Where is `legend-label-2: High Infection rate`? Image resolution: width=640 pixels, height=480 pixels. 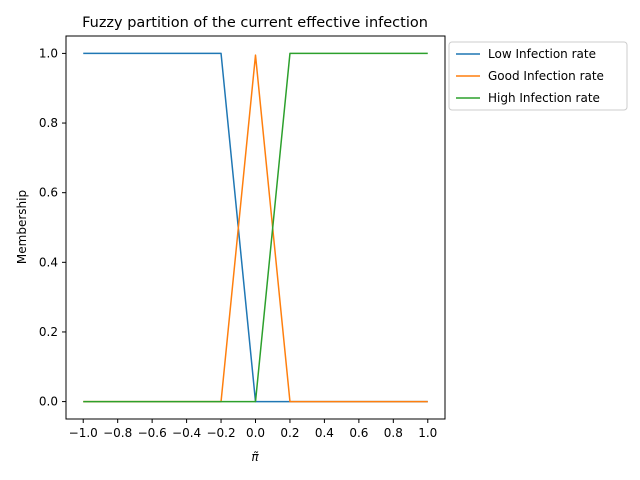 legend-label-2: High Infection rate is located at coordinates (544, 98).